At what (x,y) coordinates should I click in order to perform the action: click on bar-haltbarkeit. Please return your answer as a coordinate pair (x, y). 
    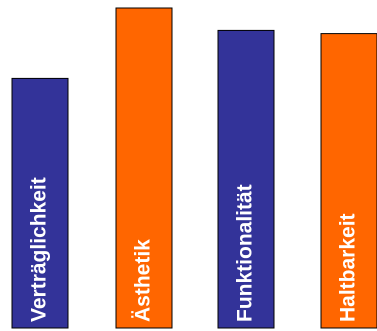
    Looking at the image, I should click on (348, 181).